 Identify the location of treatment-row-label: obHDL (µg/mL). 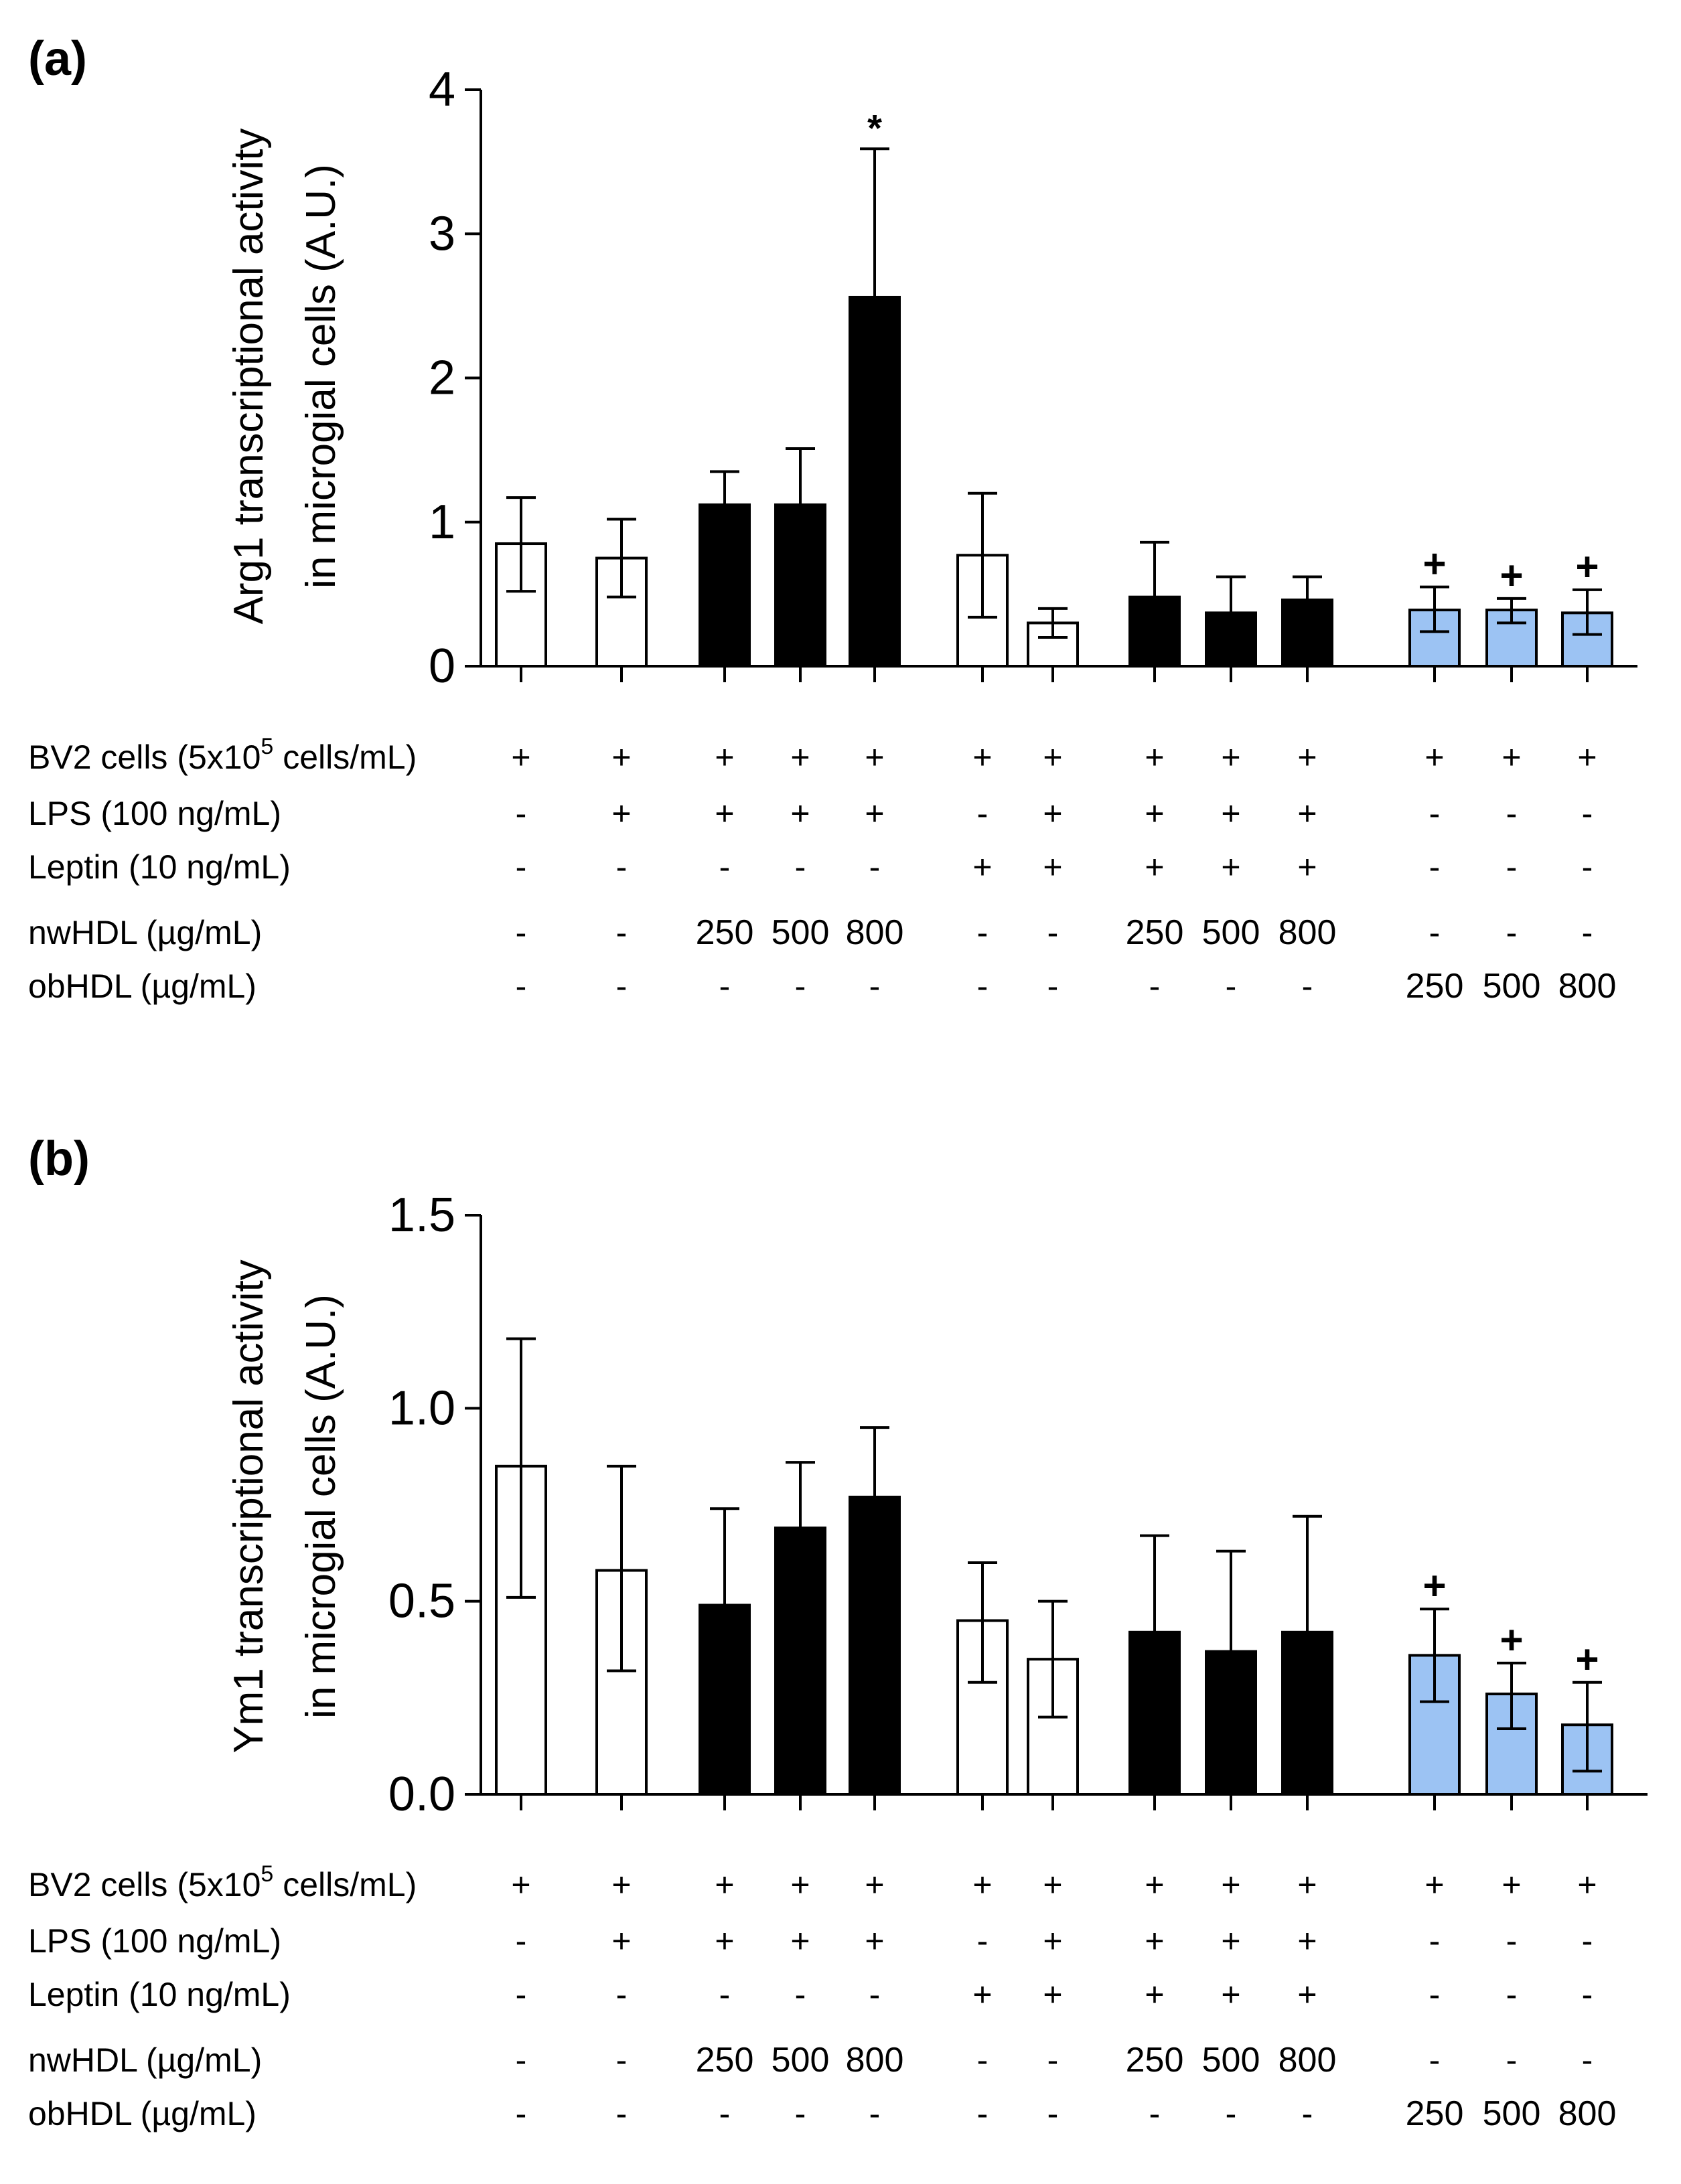
(142, 2113).